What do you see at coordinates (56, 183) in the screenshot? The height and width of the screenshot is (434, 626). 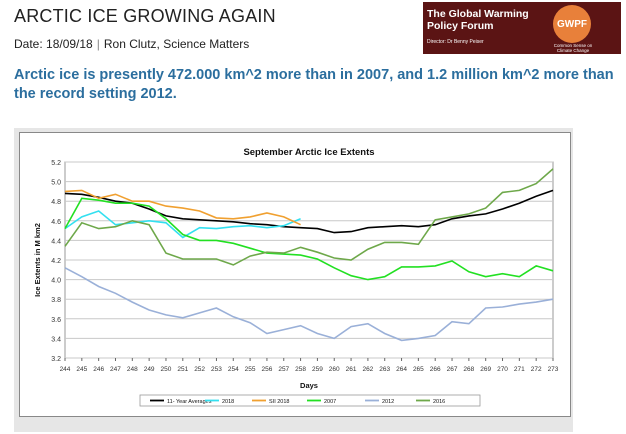 I see `y-tick-label: 5.0` at bounding box center [56, 183].